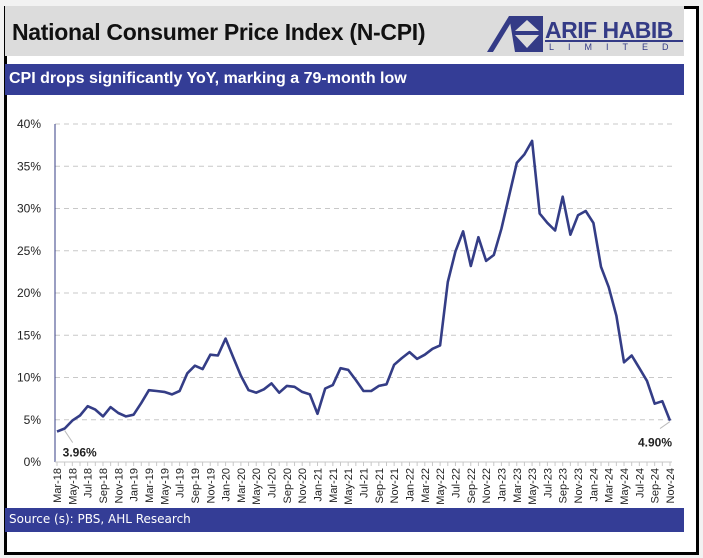 Image resolution: width=703 pixels, height=558 pixels. Describe the element at coordinates (33, 420) in the screenshot. I see `y-tick-label: 5%` at that location.